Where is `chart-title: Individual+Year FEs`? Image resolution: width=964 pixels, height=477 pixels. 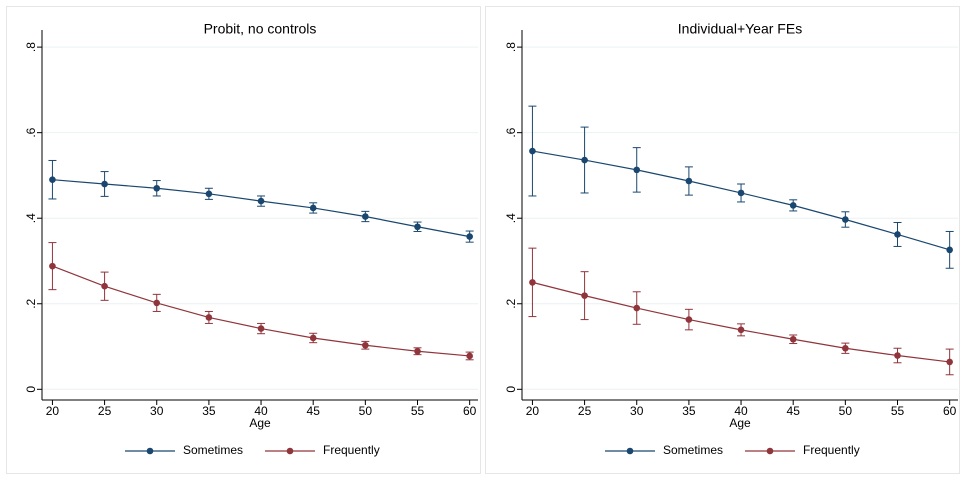 chart-title: Individual+Year FEs is located at coordinates (740, 29).